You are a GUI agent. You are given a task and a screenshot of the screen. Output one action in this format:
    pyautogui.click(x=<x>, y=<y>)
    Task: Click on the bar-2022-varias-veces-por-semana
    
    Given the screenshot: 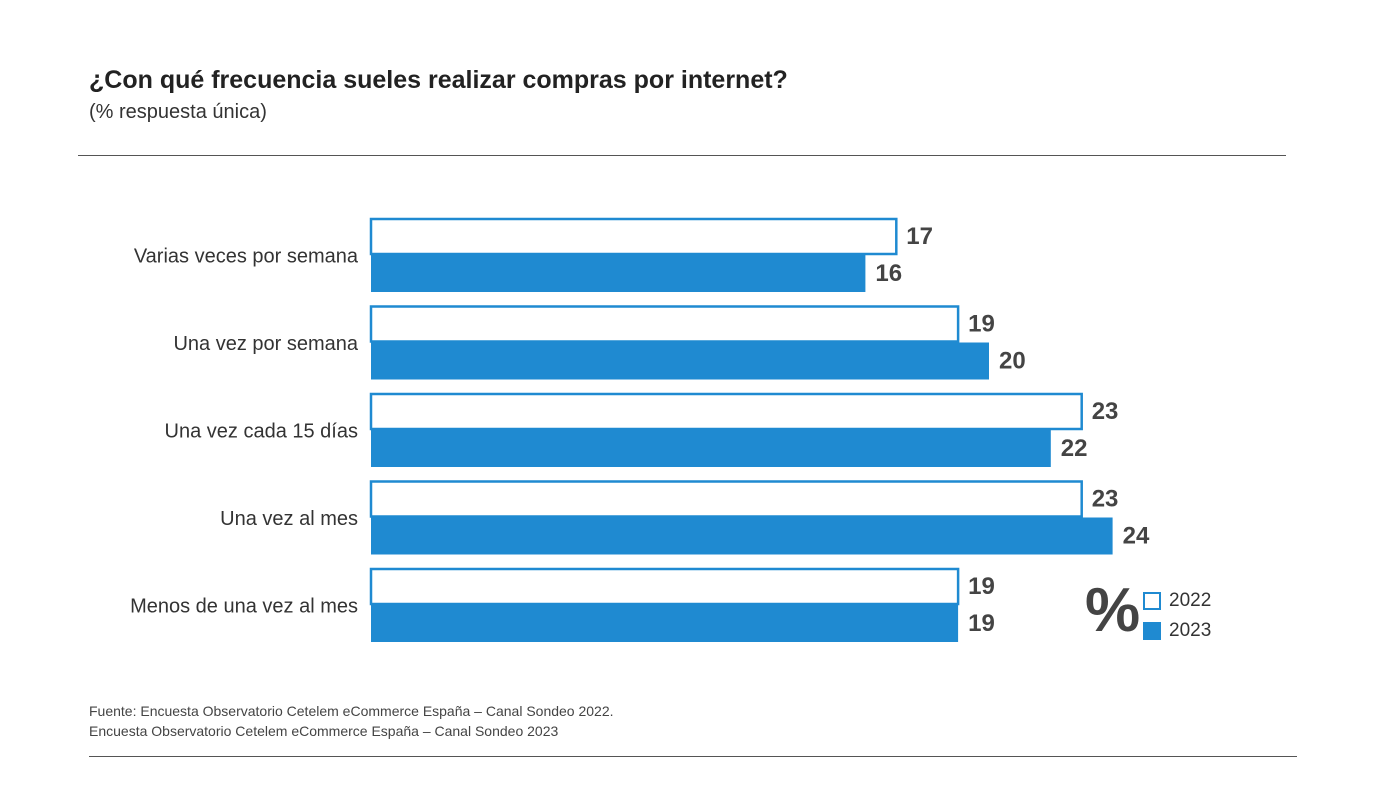 What is the action you would take?
    pyautogui.click(x=633, y=236)
    